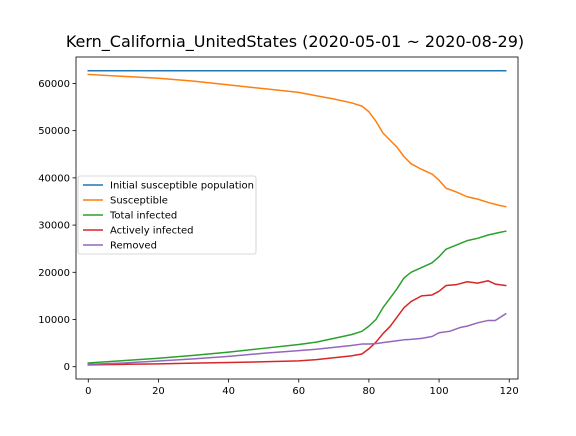 The width and height of the screenshot is (576, 436). I want to click on y-tick-label: 0, so click(67, 367).